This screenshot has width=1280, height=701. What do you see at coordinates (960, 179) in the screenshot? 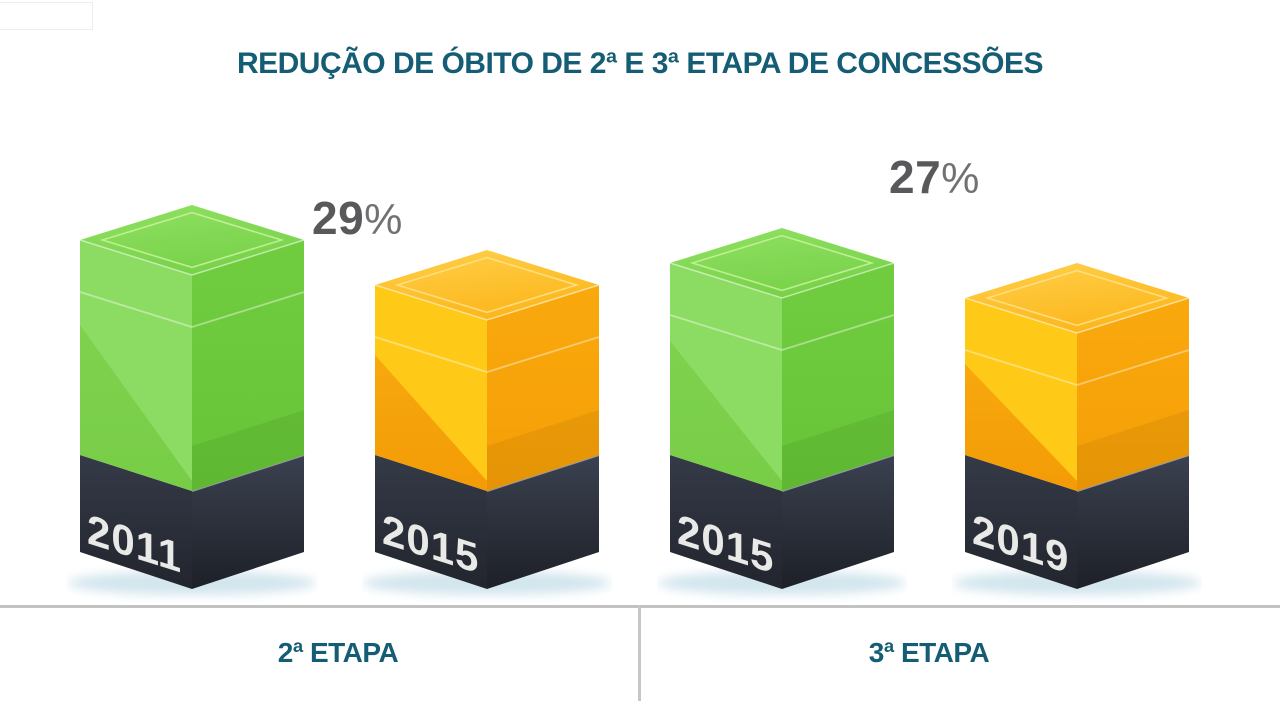
I see `percent-sign-group2: %` at bounding box center [960, 179].